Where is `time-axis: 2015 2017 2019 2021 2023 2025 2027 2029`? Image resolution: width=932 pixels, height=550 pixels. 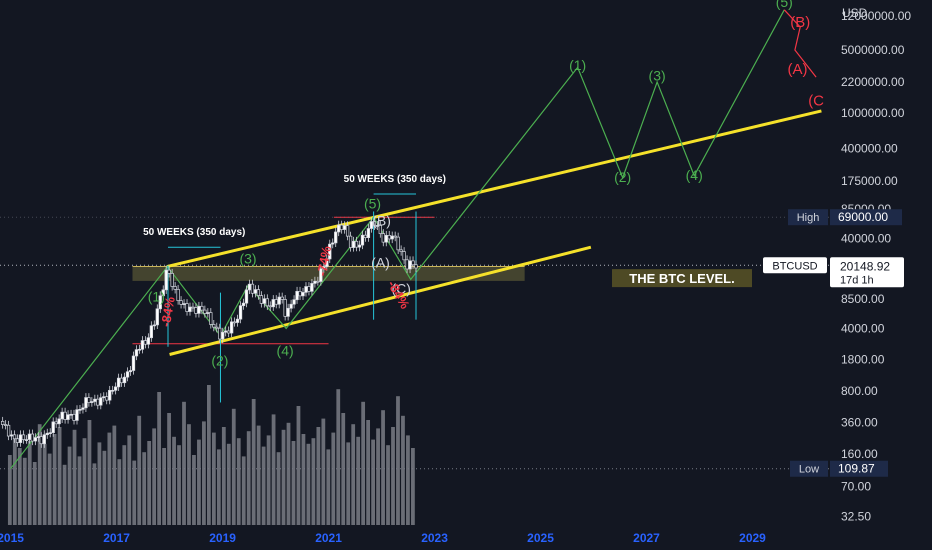 time-axis: 2015 2017 2019 2021 2023 2025 2027 2029 is located at coordinates (383, 538).